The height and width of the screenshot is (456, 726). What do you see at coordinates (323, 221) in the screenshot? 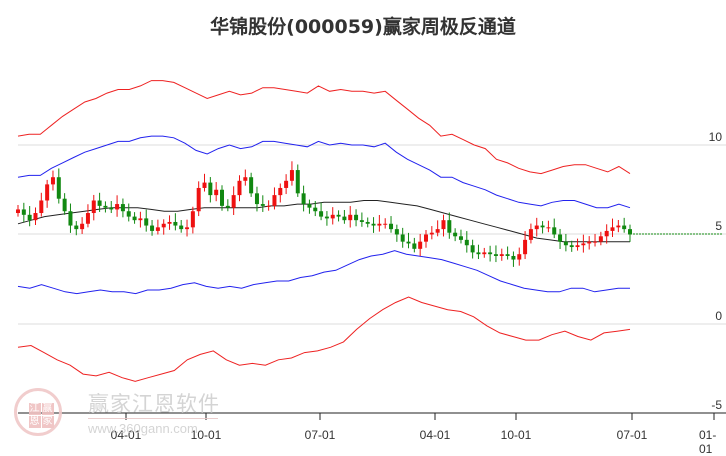
I see `middle-line` at bounding box center [323, 221].